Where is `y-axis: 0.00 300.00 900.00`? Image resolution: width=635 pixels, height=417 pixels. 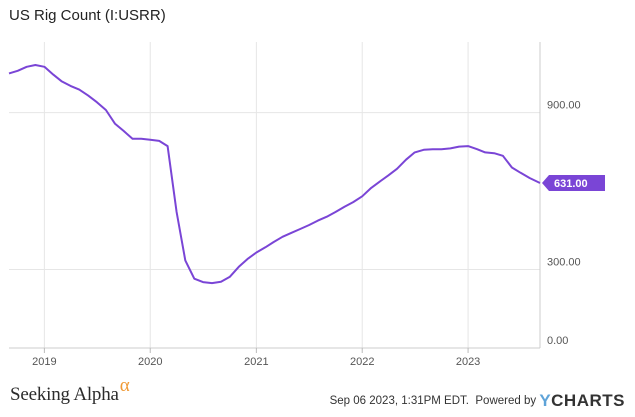 y-axis: 0.00 300.00 900.00 is located at coordinates (564, 223).